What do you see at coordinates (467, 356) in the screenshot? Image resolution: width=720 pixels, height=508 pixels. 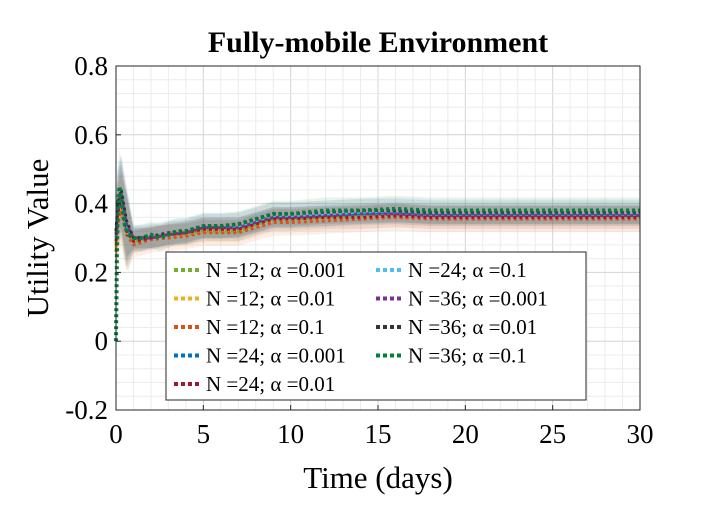 I see `legend-label: N =36; α =0.1` at bounding box center [467, 356].